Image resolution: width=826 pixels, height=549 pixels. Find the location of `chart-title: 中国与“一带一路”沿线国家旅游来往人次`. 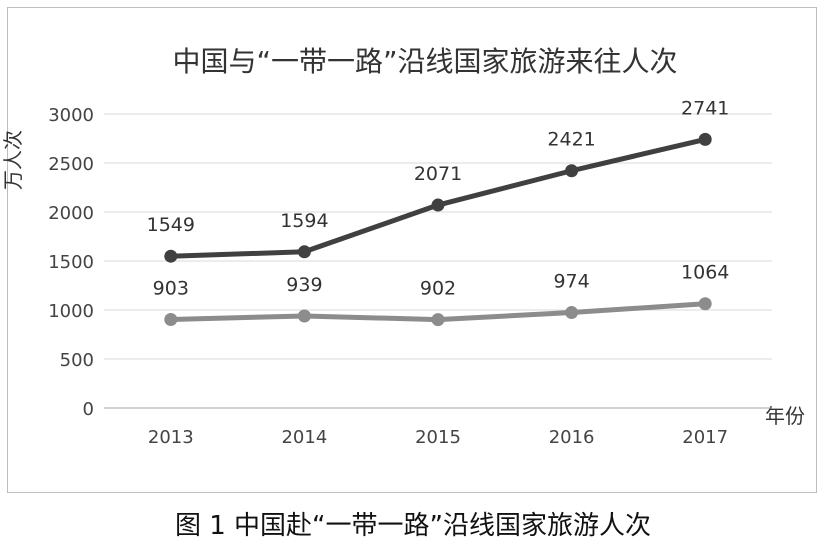

chart-title: 中国与“一带一路”沿线国家旅游来往人次 is located at coordinates (424, 61).